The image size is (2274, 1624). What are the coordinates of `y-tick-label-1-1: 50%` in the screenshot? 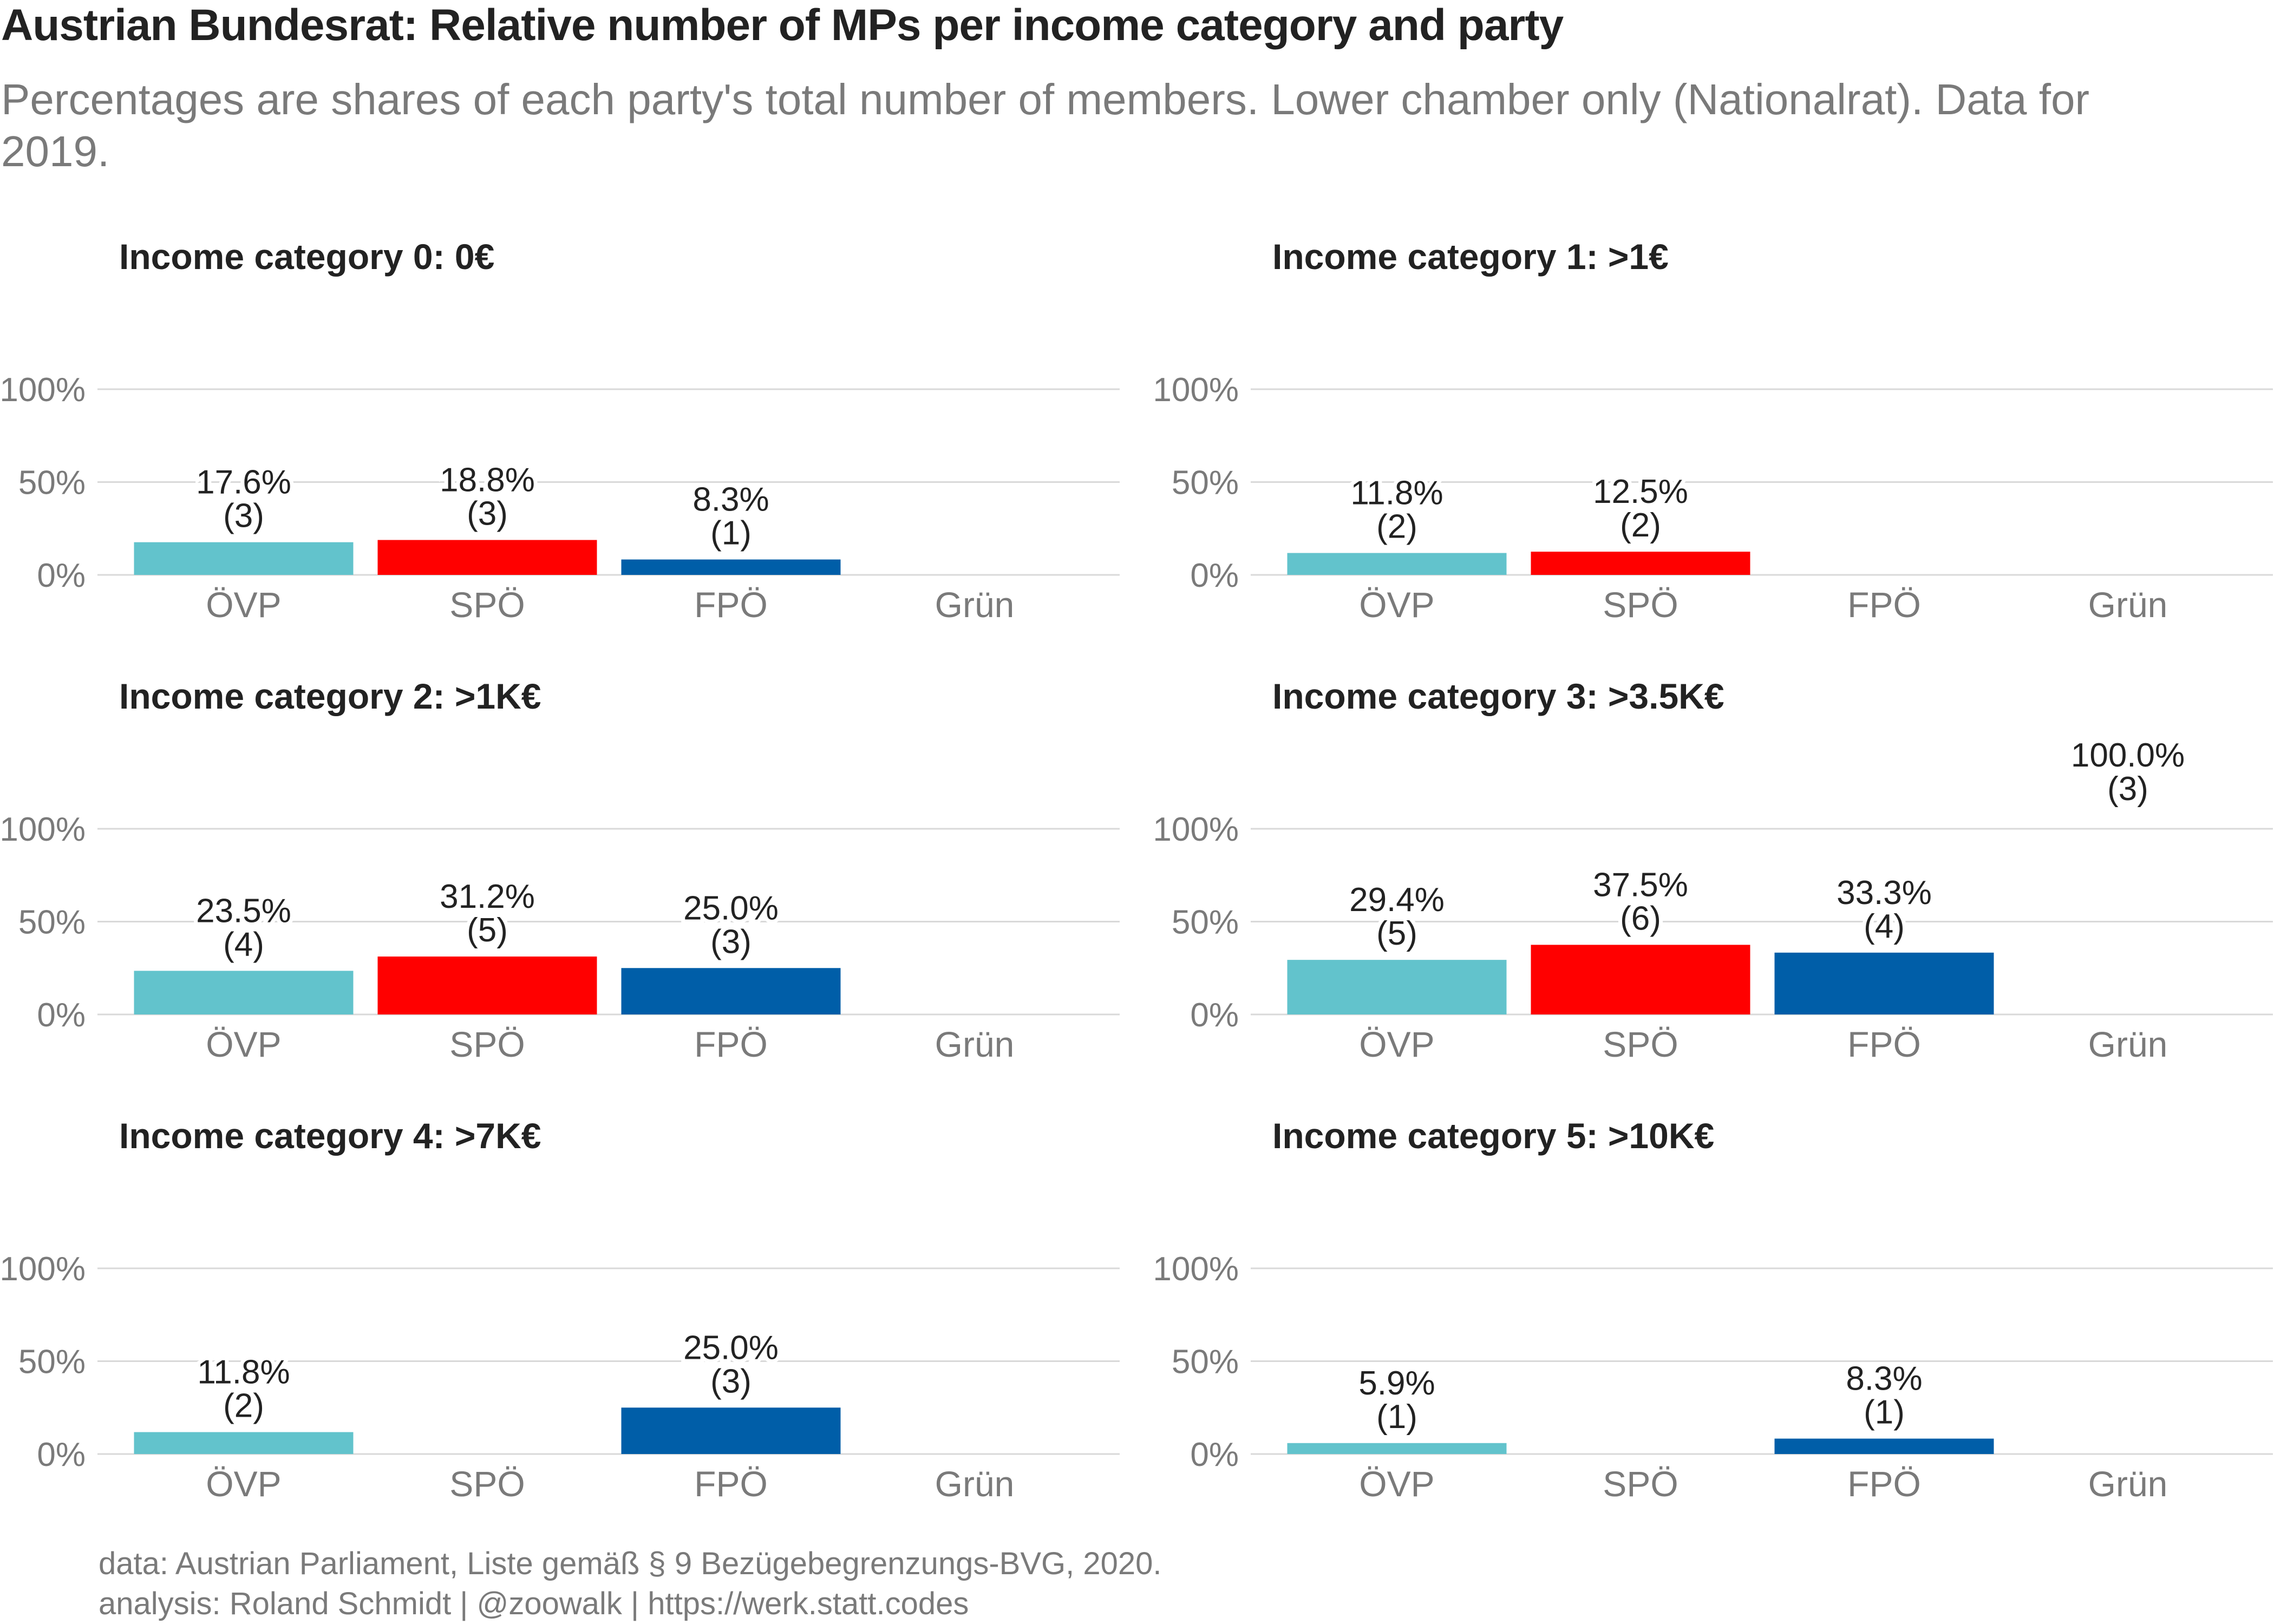 It's located at (1206, 483).